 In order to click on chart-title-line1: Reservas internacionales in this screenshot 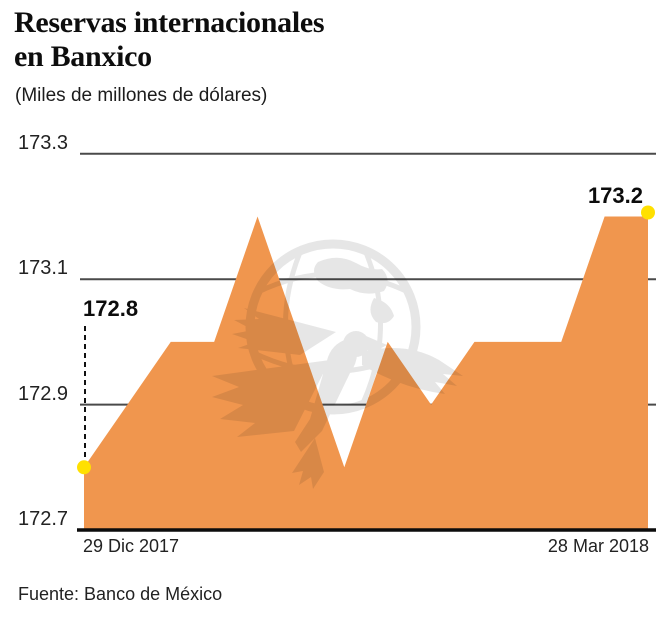, I will do `click(169, 22)`.